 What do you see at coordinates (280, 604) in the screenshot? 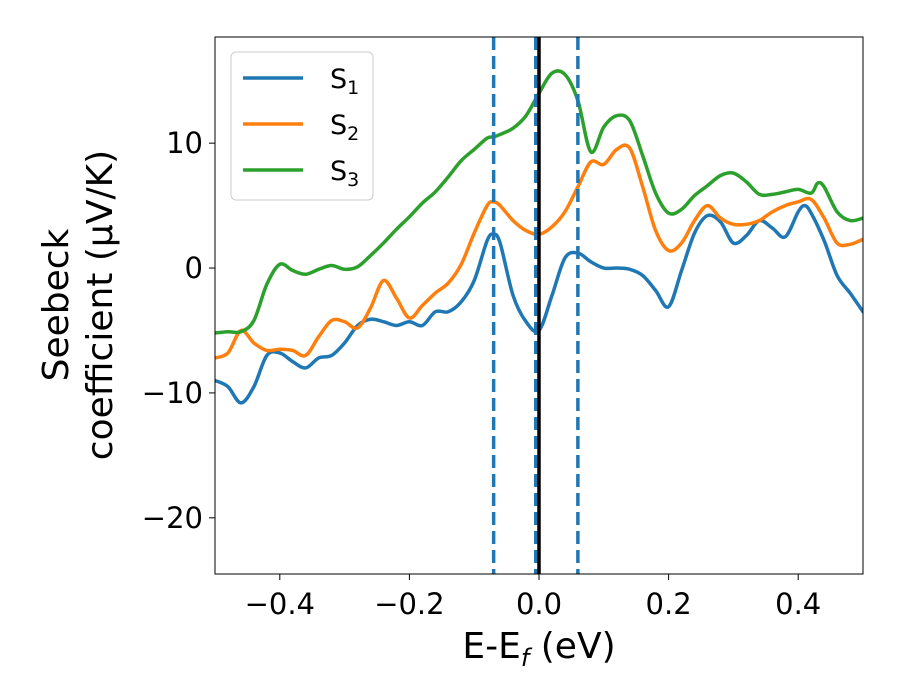
I see `x-tick-label: −0.4` at bounding box center [280, 604].